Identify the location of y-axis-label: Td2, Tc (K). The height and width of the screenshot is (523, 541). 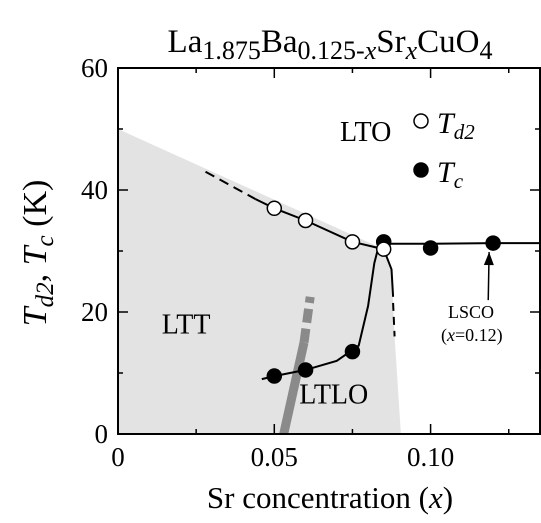
(38, 253).